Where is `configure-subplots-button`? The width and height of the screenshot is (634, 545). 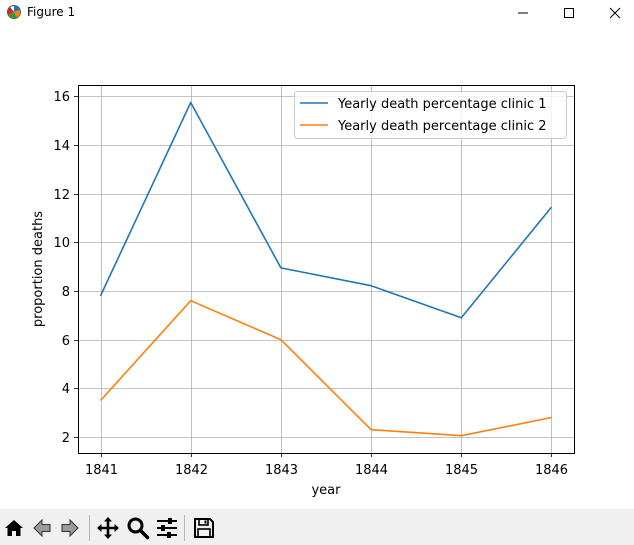 configure-subplots-button is located at coordinates (167, 528).